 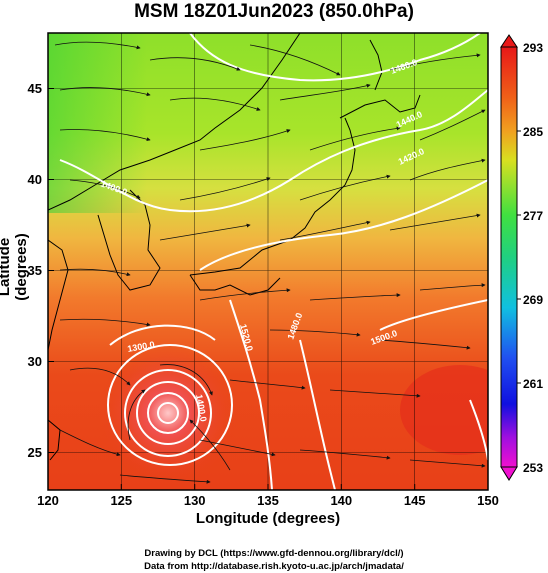 I want to click on y-axis: 25 30 35 40 45, so click(x=41, y=270).